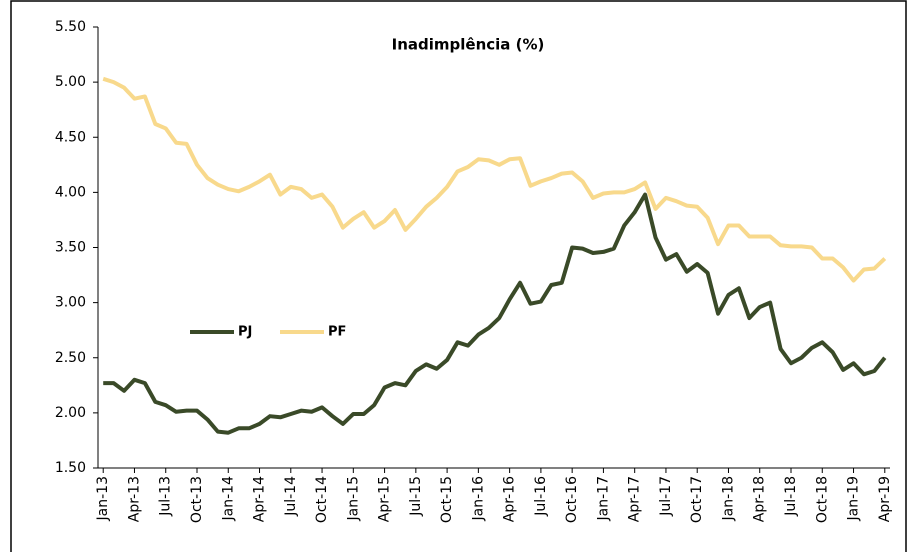 The image size is (908, 552). I want to click on x-tick-label: Jan-15, so click(353, 498).